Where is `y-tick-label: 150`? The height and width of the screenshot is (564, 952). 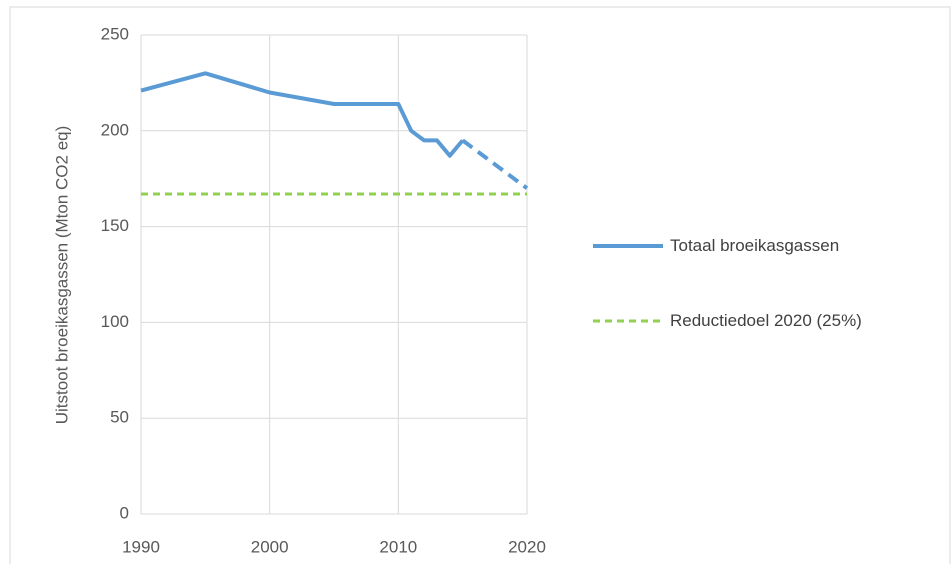 y-tick-label: 150 is located at coordinates (115, 225).